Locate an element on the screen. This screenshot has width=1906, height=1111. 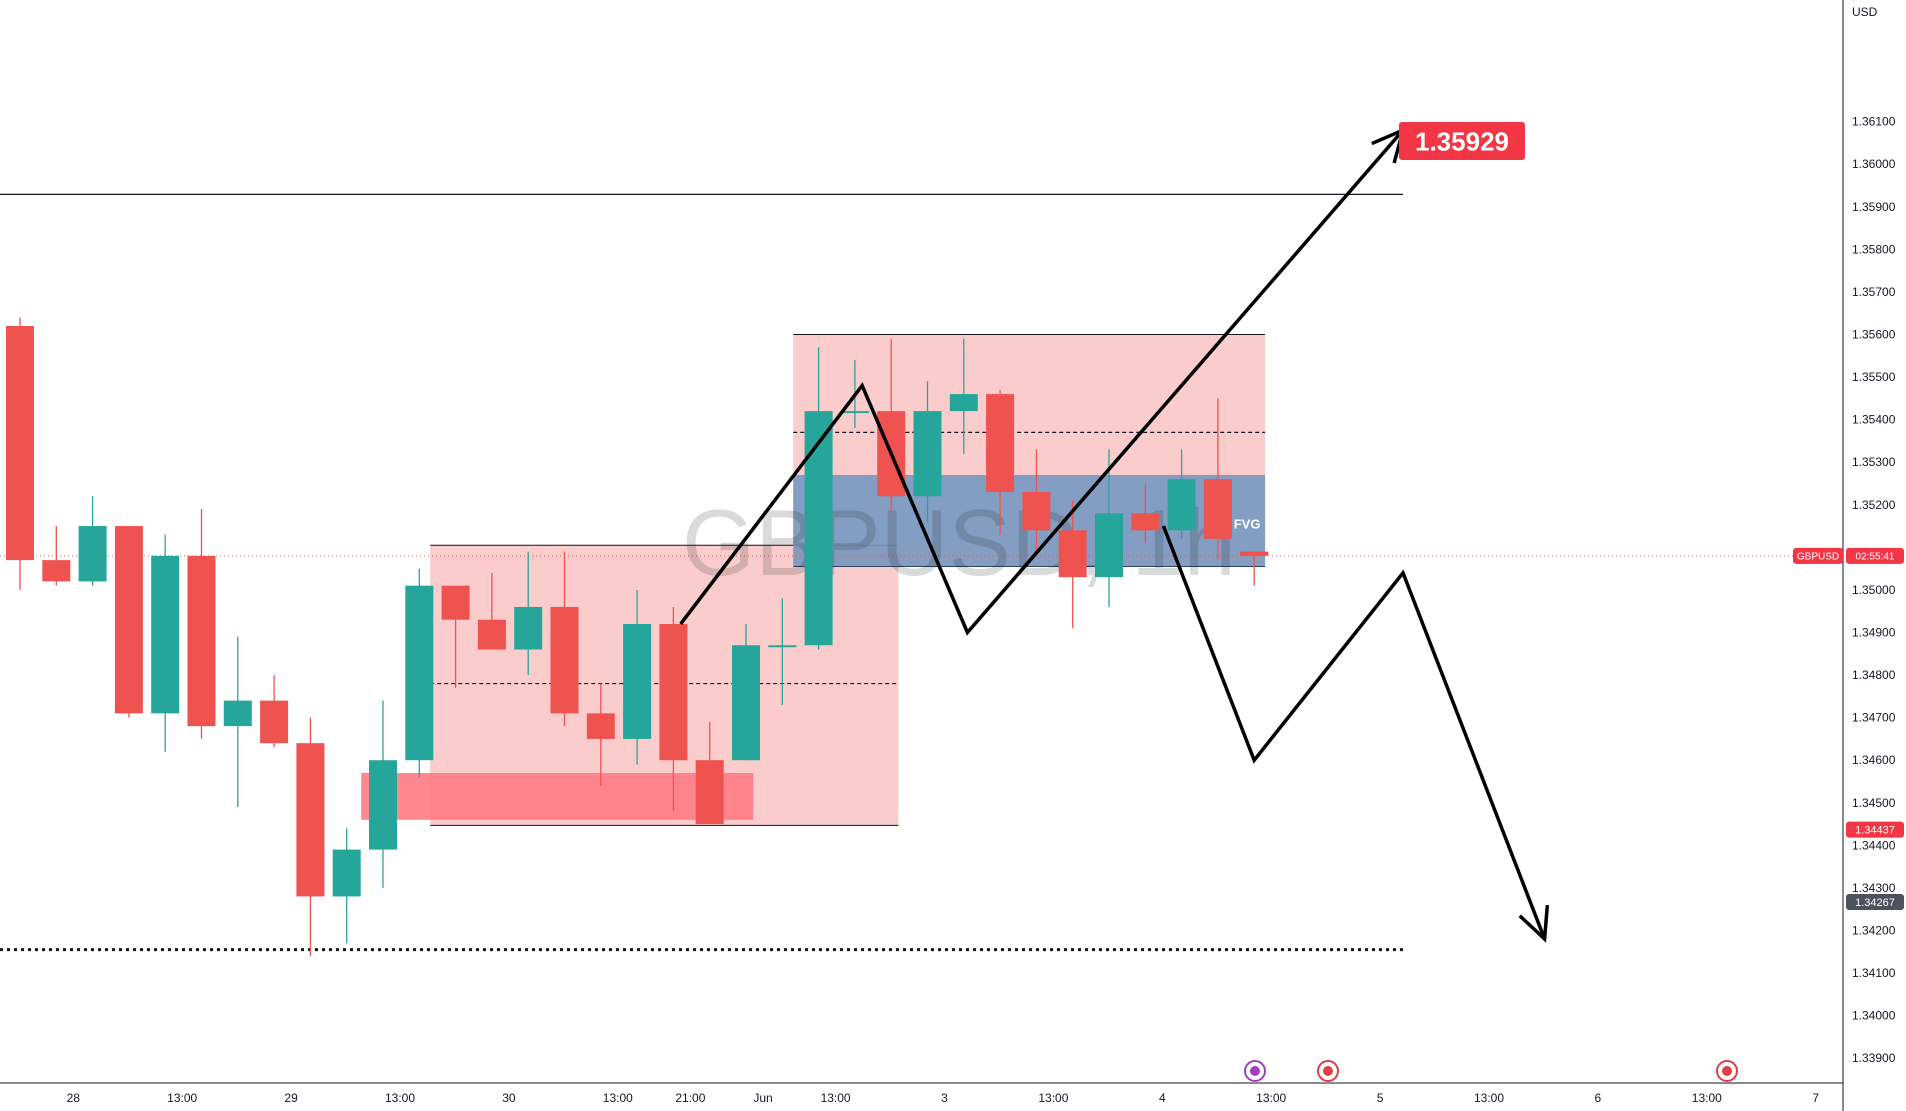
price-tick-label: 1.34000 is located at coordinates (1874, 1016).